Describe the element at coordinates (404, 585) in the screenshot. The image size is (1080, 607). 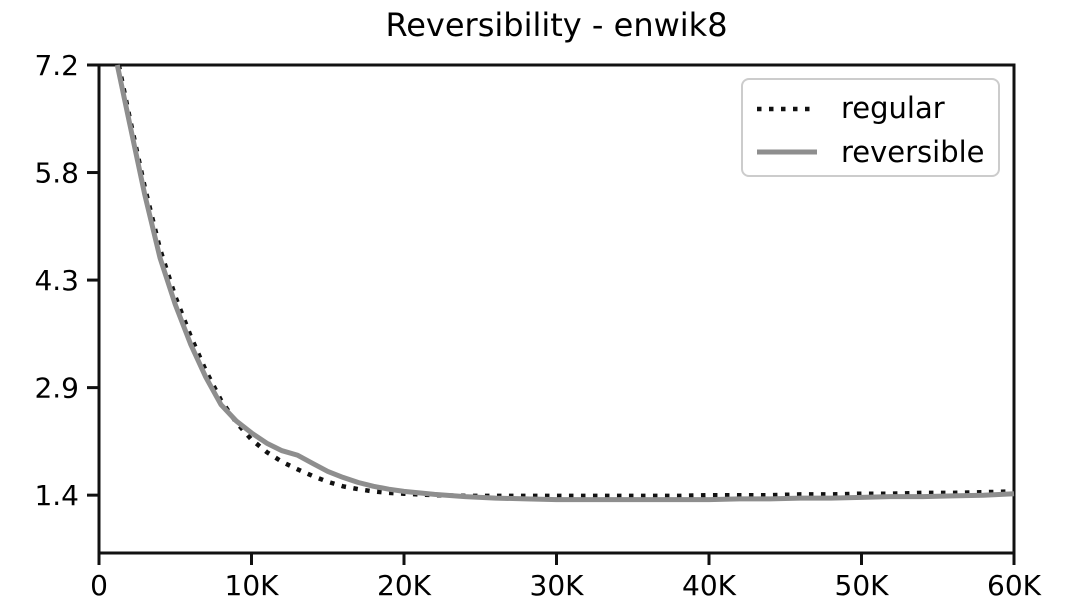
I see `x-tick-label: 20K` at that location.